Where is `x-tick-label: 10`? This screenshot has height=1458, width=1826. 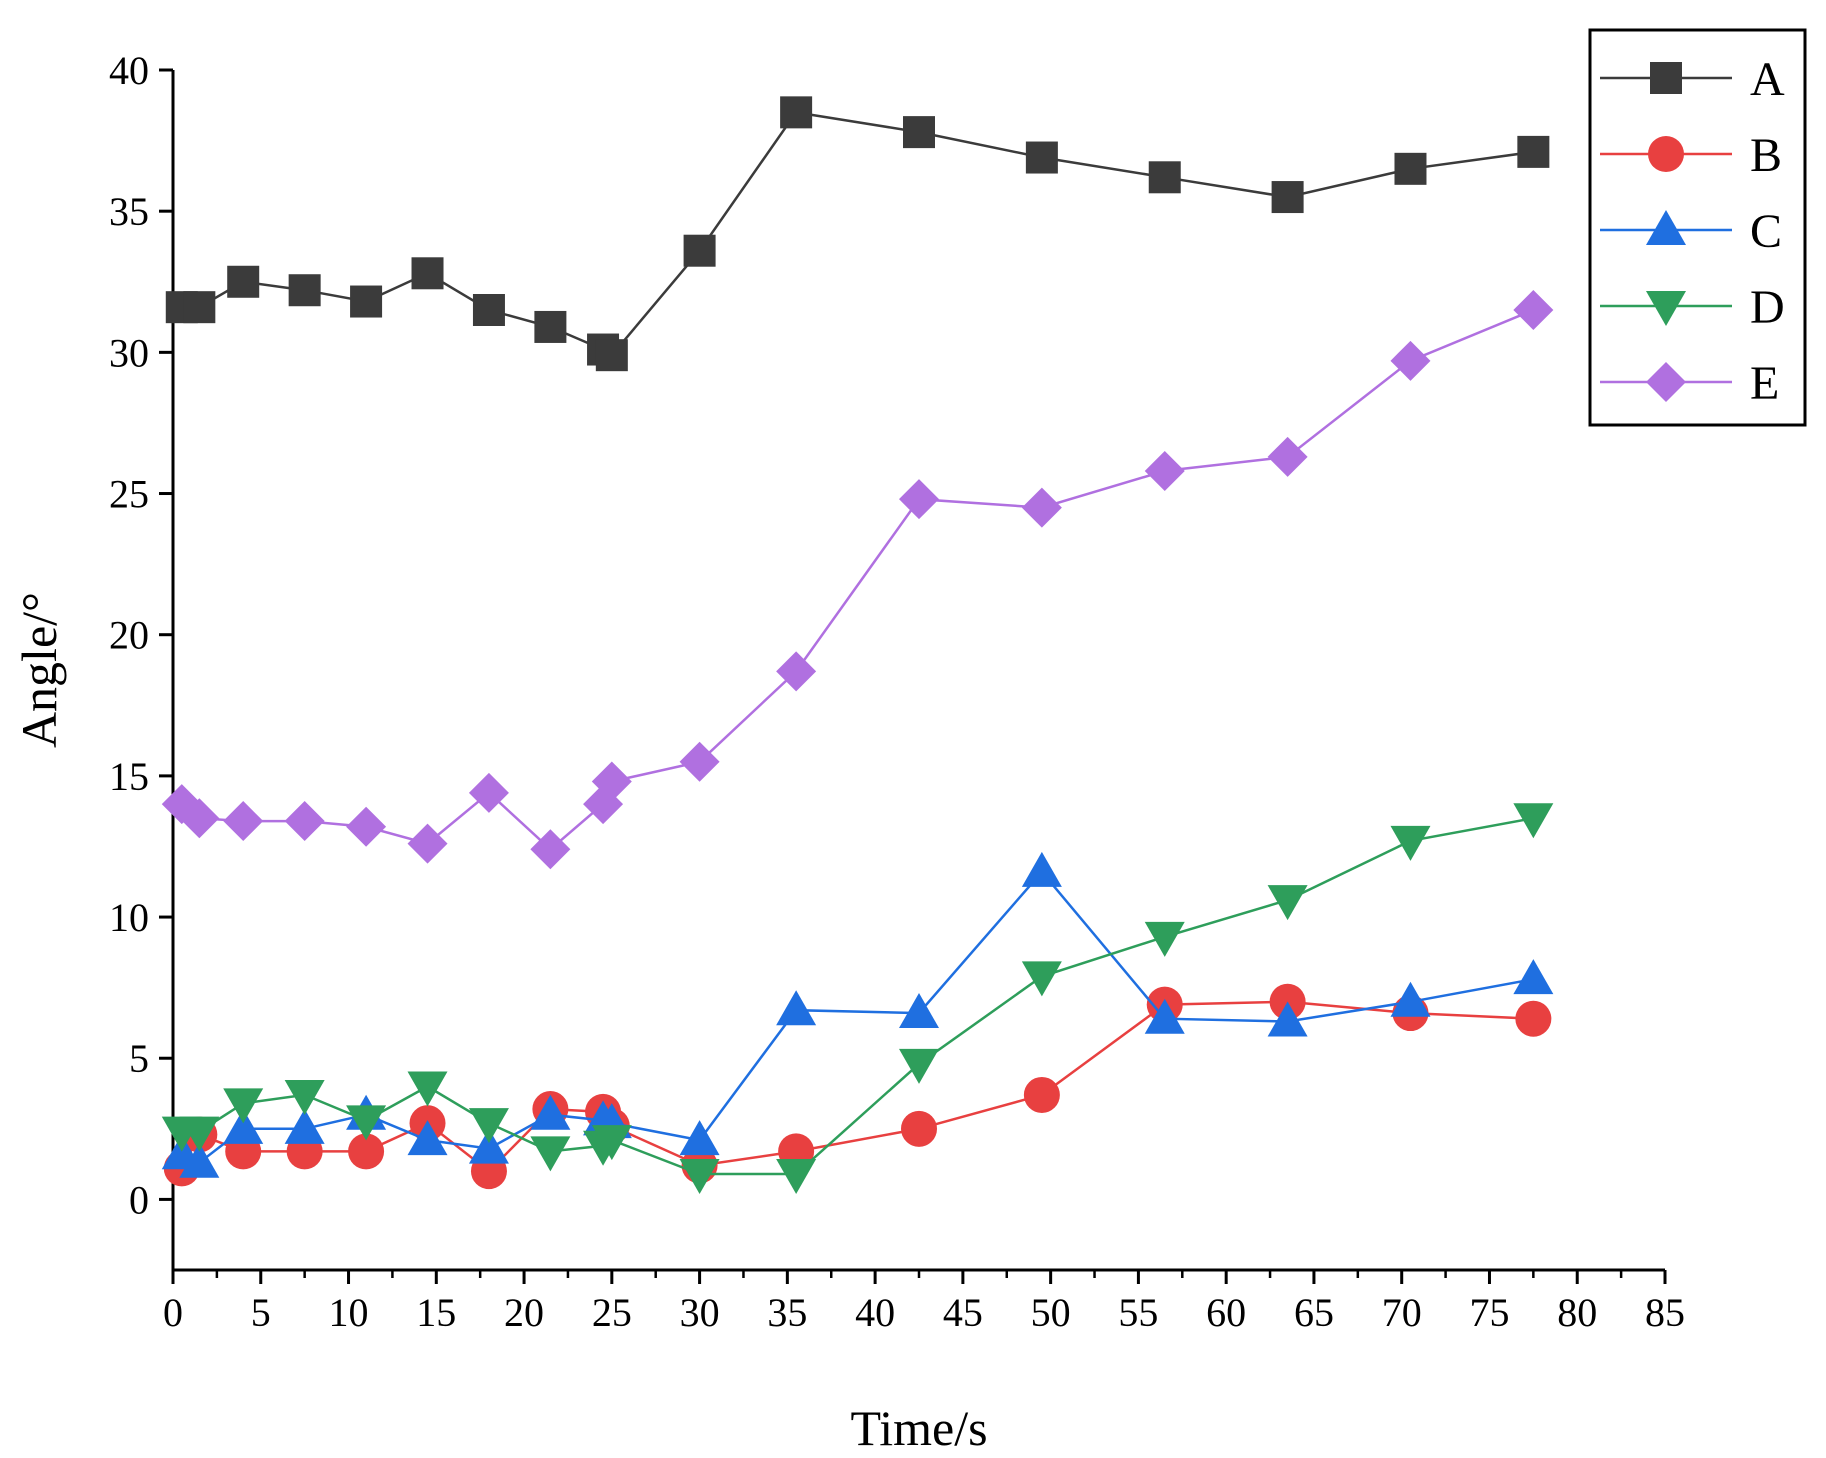 x-tick-label: 10 is located at coordinates (349, 1312).